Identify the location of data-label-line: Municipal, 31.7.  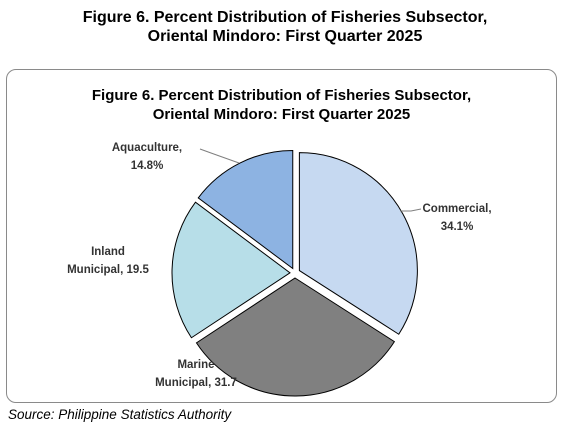
(196, 383).